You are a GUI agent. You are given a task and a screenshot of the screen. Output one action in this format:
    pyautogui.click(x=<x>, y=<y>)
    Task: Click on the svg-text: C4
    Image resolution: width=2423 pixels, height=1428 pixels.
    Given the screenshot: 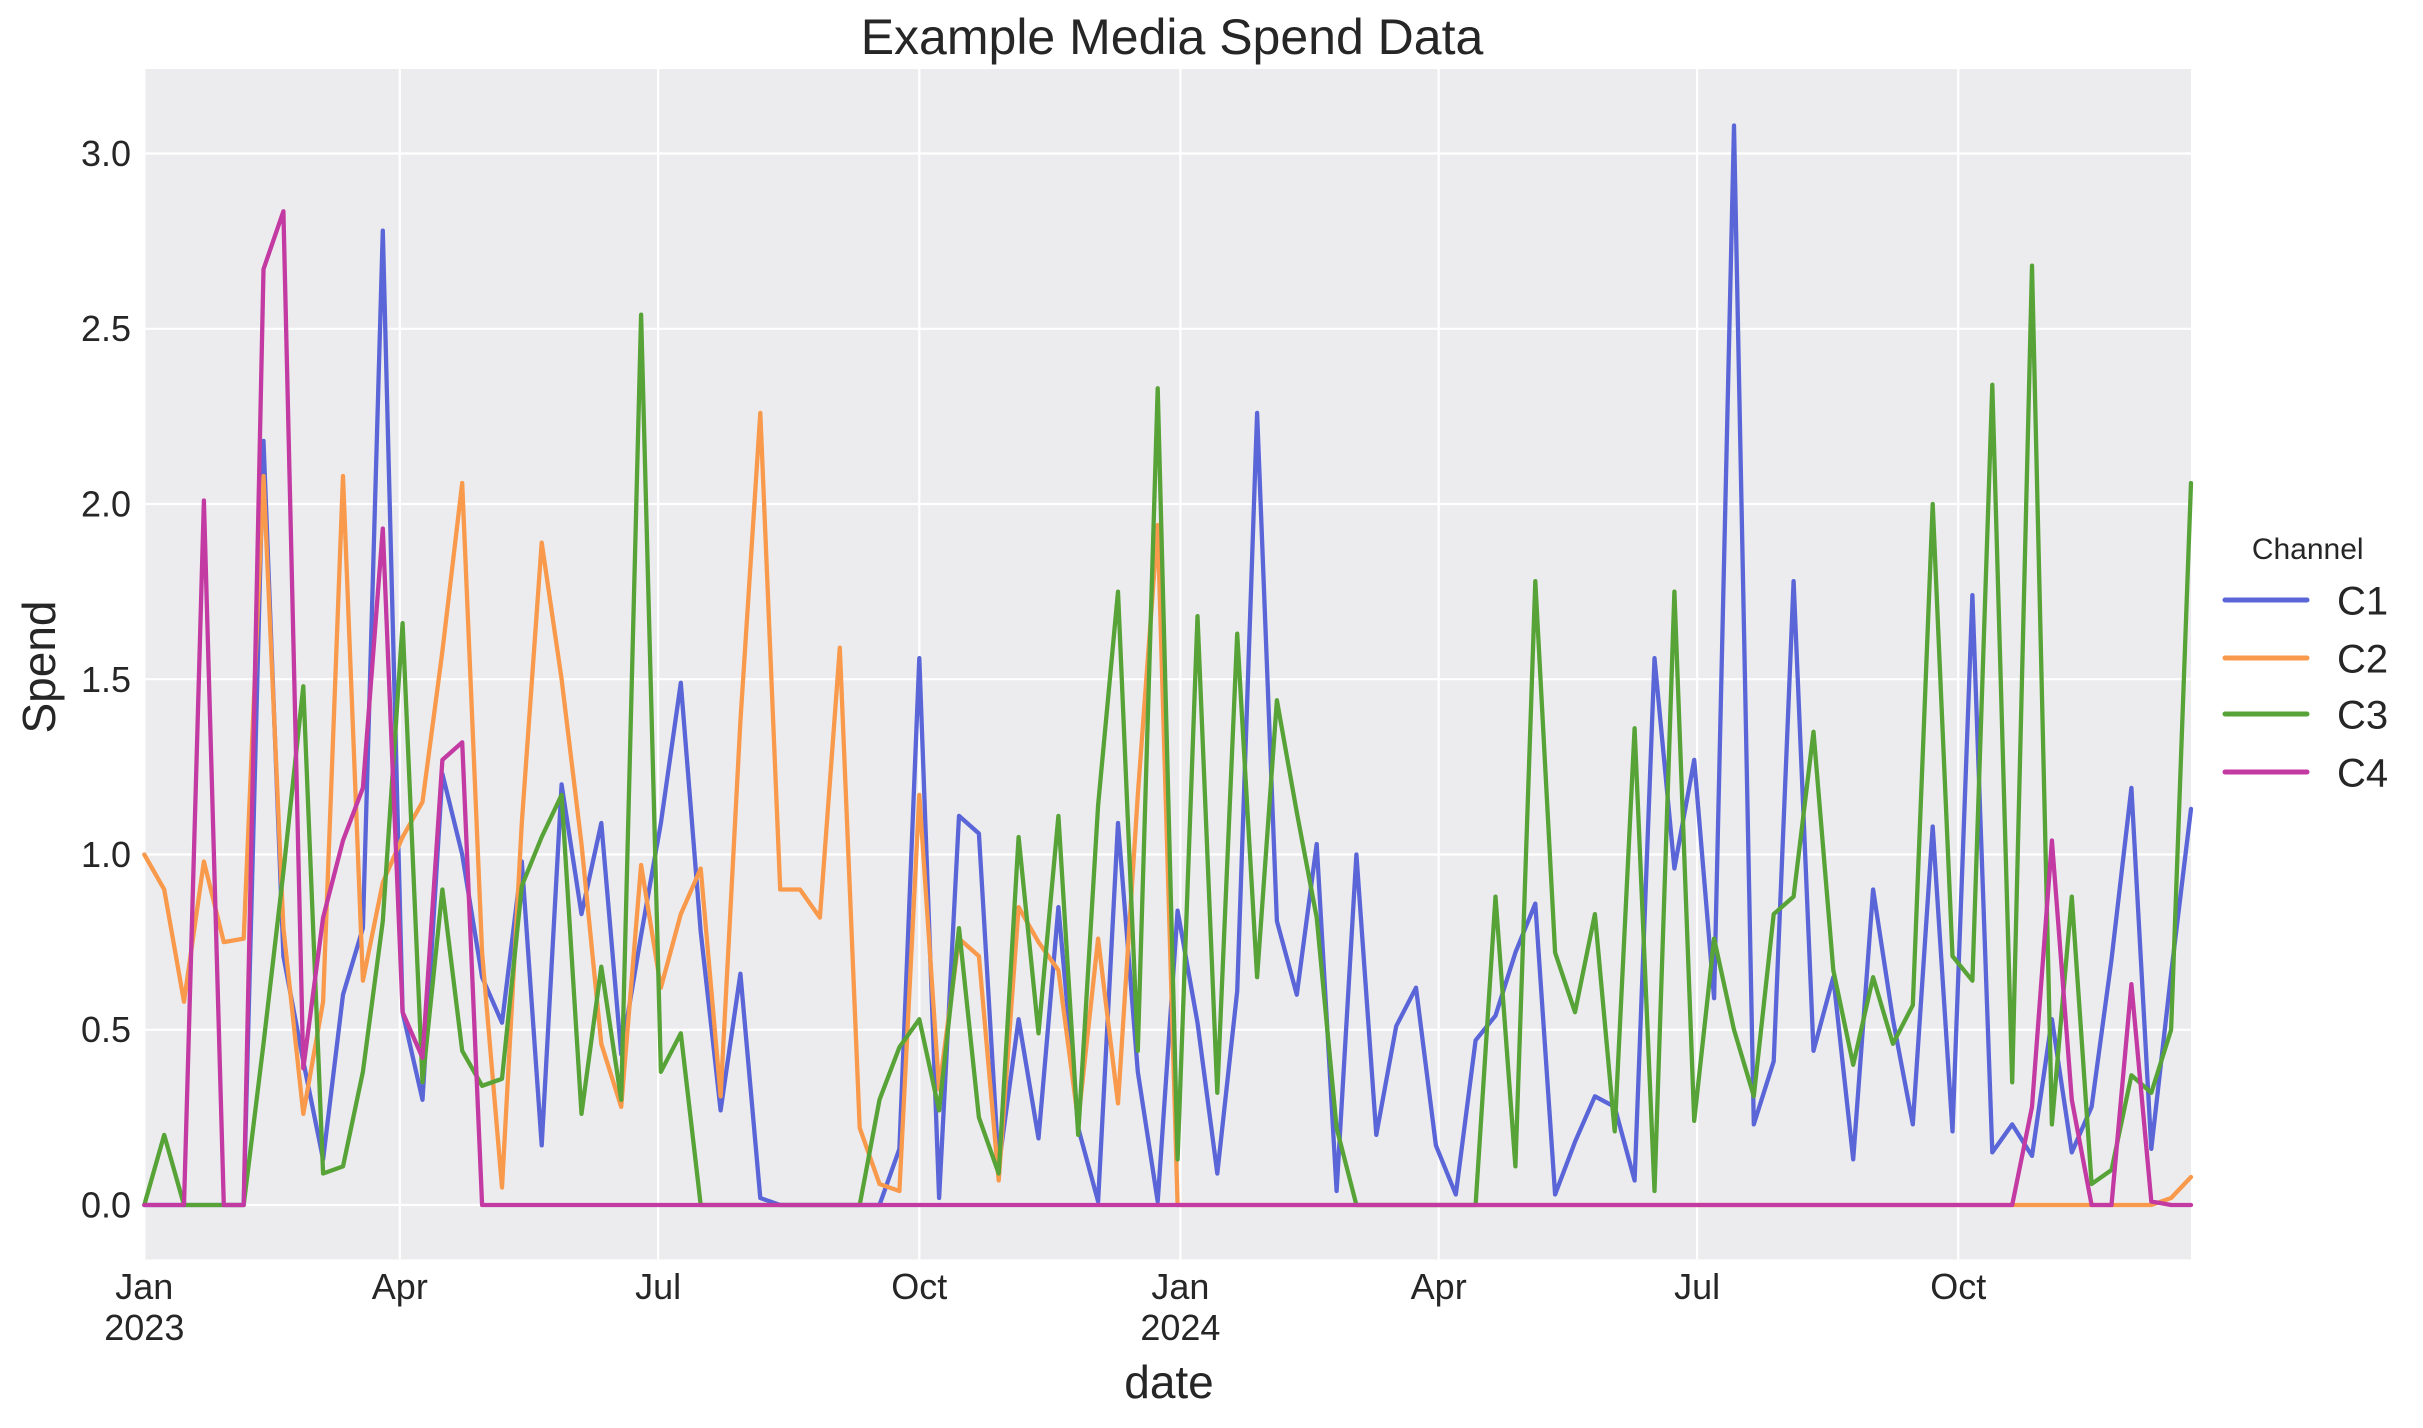 What is the action you would take?
    pyautogui.click(x=2362, y=774)
    